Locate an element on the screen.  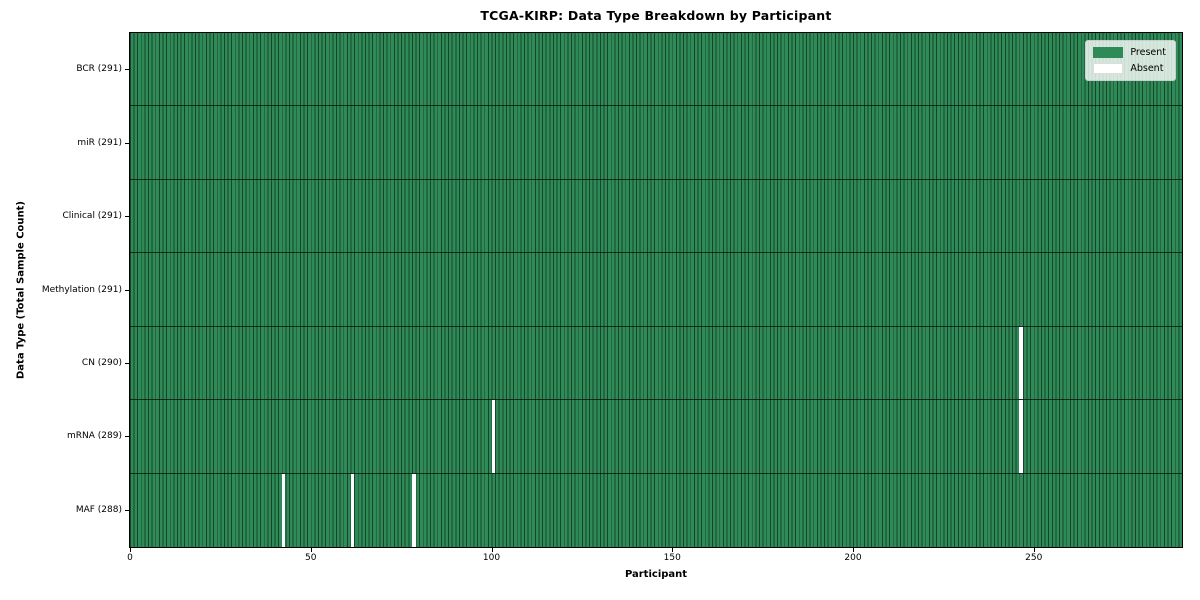
x-tick-label-50: 50 is located at coordinates (311, 558).